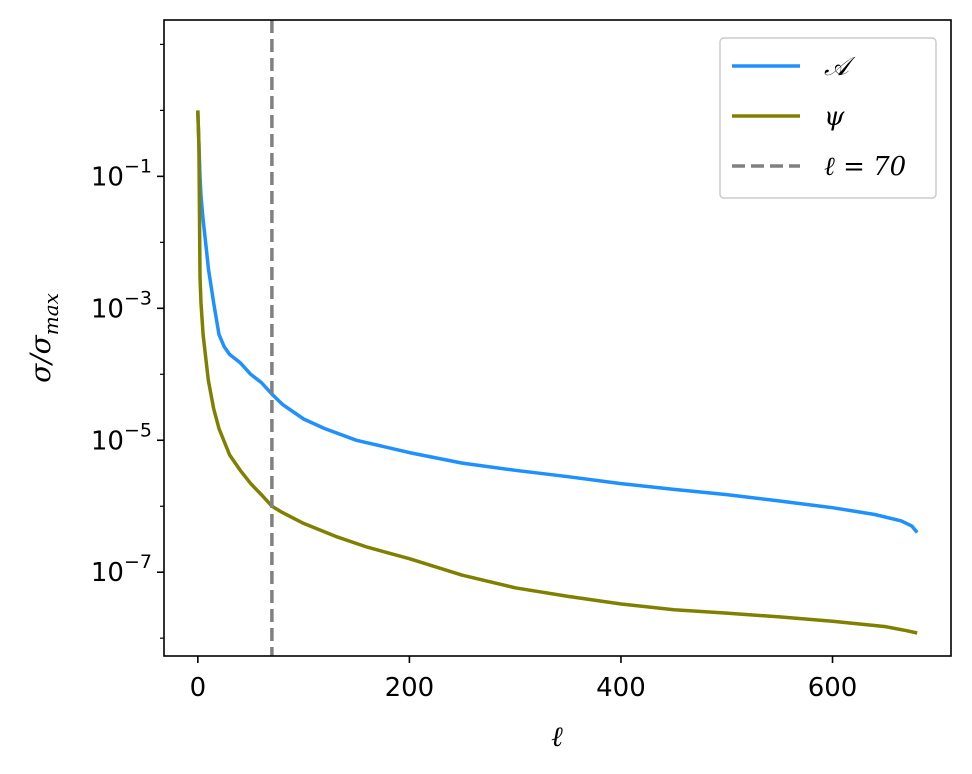 The width and height of the screenshot is (972, 774). I want to click on x-tick-label: 0, so click(198, 688).